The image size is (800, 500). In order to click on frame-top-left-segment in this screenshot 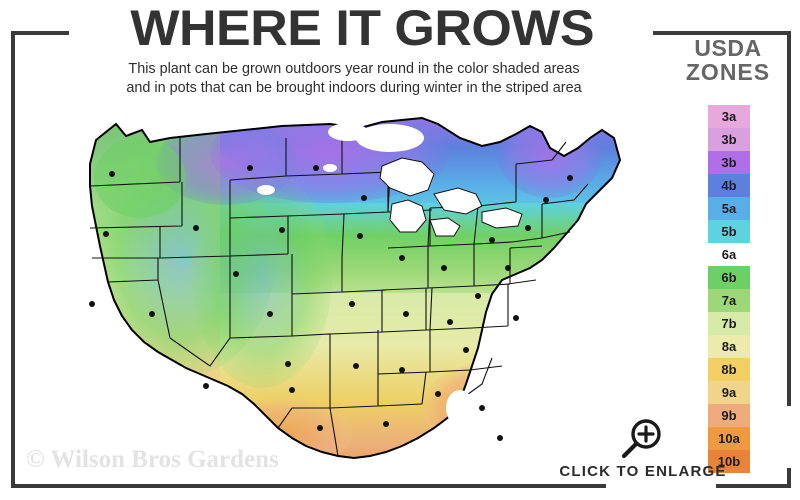, I will do `click(40, 33)`.